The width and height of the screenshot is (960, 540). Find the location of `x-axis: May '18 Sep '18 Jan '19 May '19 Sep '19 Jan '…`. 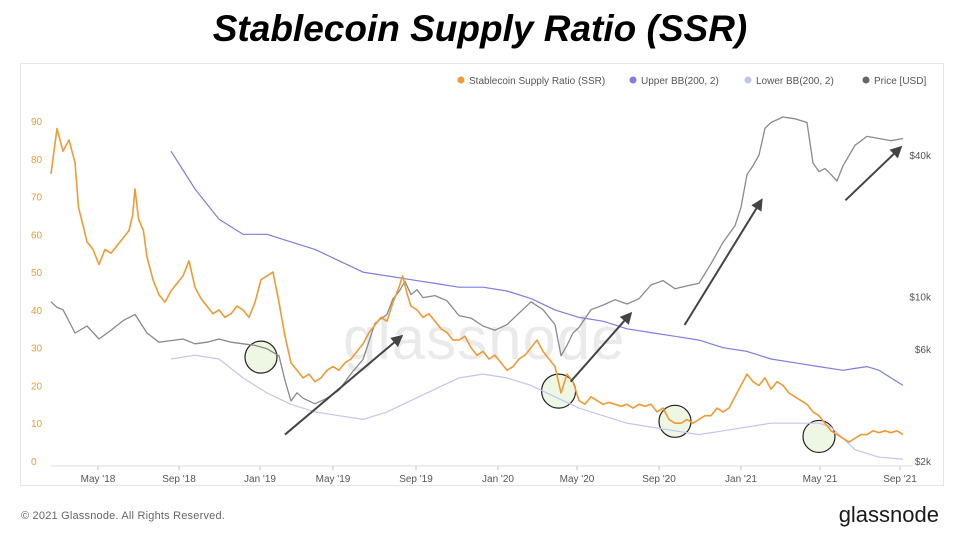

x-axis: May '18 Sep '18 Jan '19 May '19 Sep '19 Jan '… is located at coordinates (484, 475).